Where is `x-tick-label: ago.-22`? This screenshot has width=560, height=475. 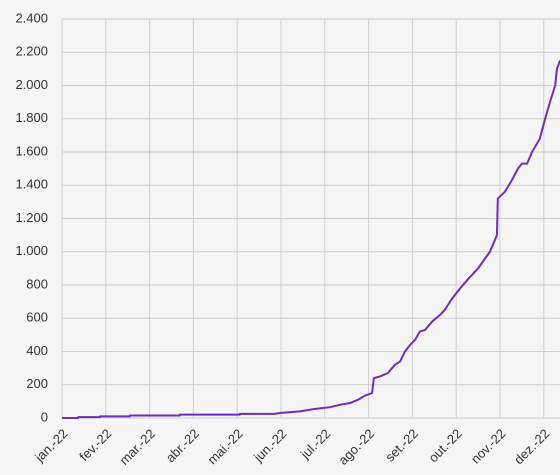 x-tick-label: ago.-22 is located at coordinates (356, 447).